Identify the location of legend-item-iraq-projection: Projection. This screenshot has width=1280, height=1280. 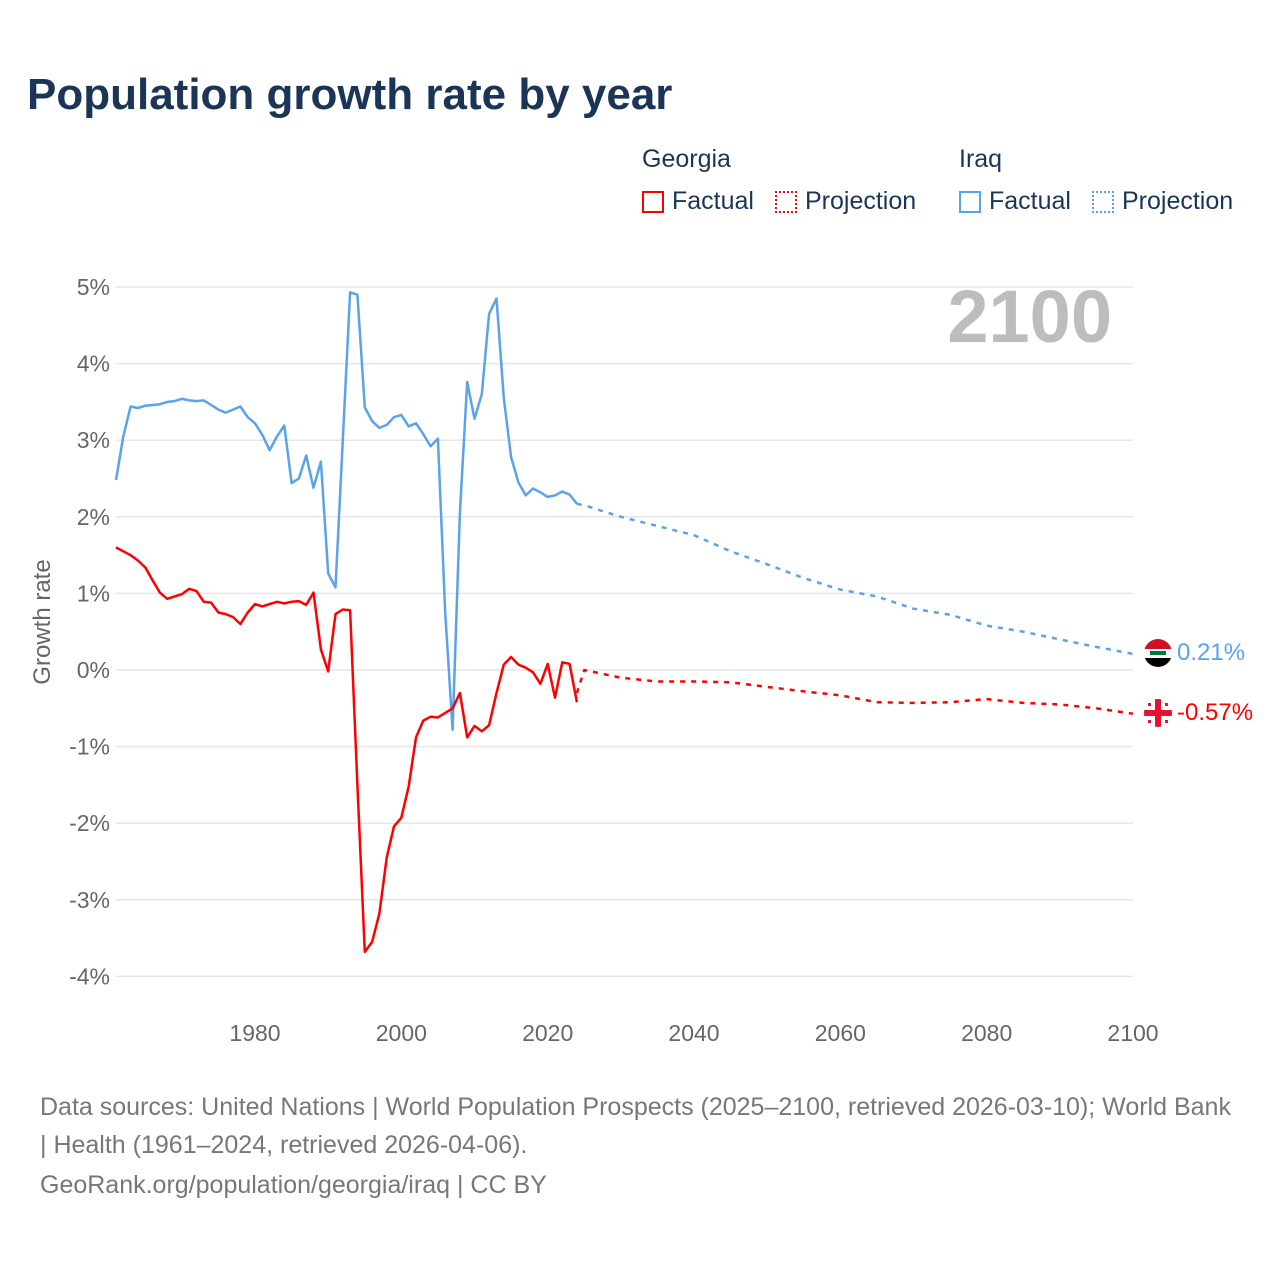
(1162, 201).